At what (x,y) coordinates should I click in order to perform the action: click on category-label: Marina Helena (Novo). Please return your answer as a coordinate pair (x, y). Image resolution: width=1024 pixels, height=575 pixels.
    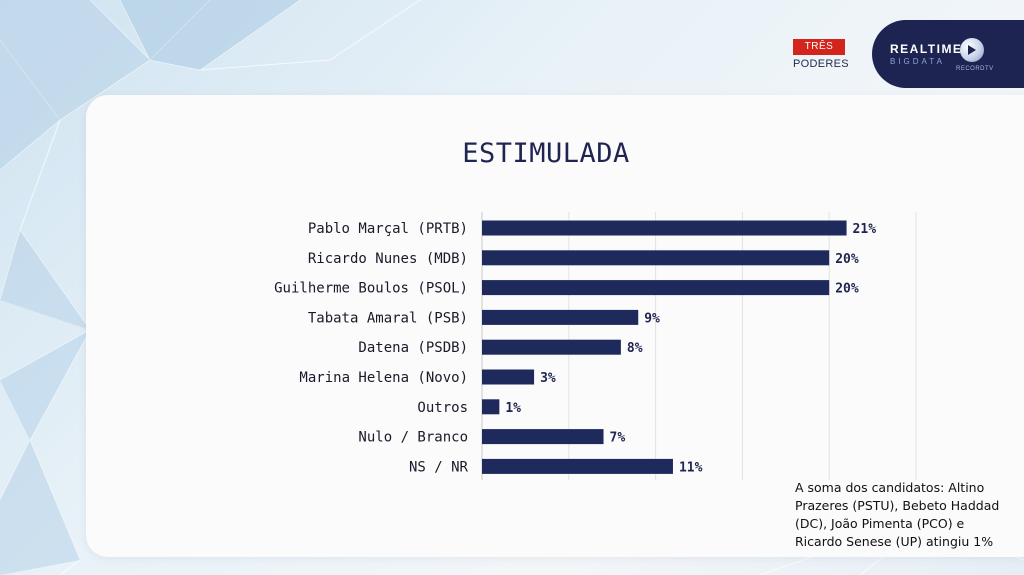
    Looking at the image, I should click on (383, 378).